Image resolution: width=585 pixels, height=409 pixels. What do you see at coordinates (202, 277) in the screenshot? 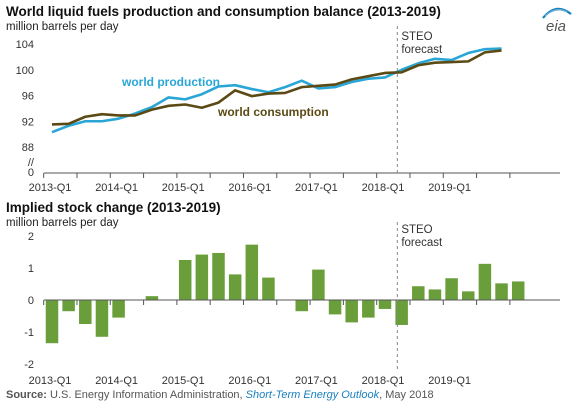
I see `bar-2015-Q2` at bounding box center [202, 277].